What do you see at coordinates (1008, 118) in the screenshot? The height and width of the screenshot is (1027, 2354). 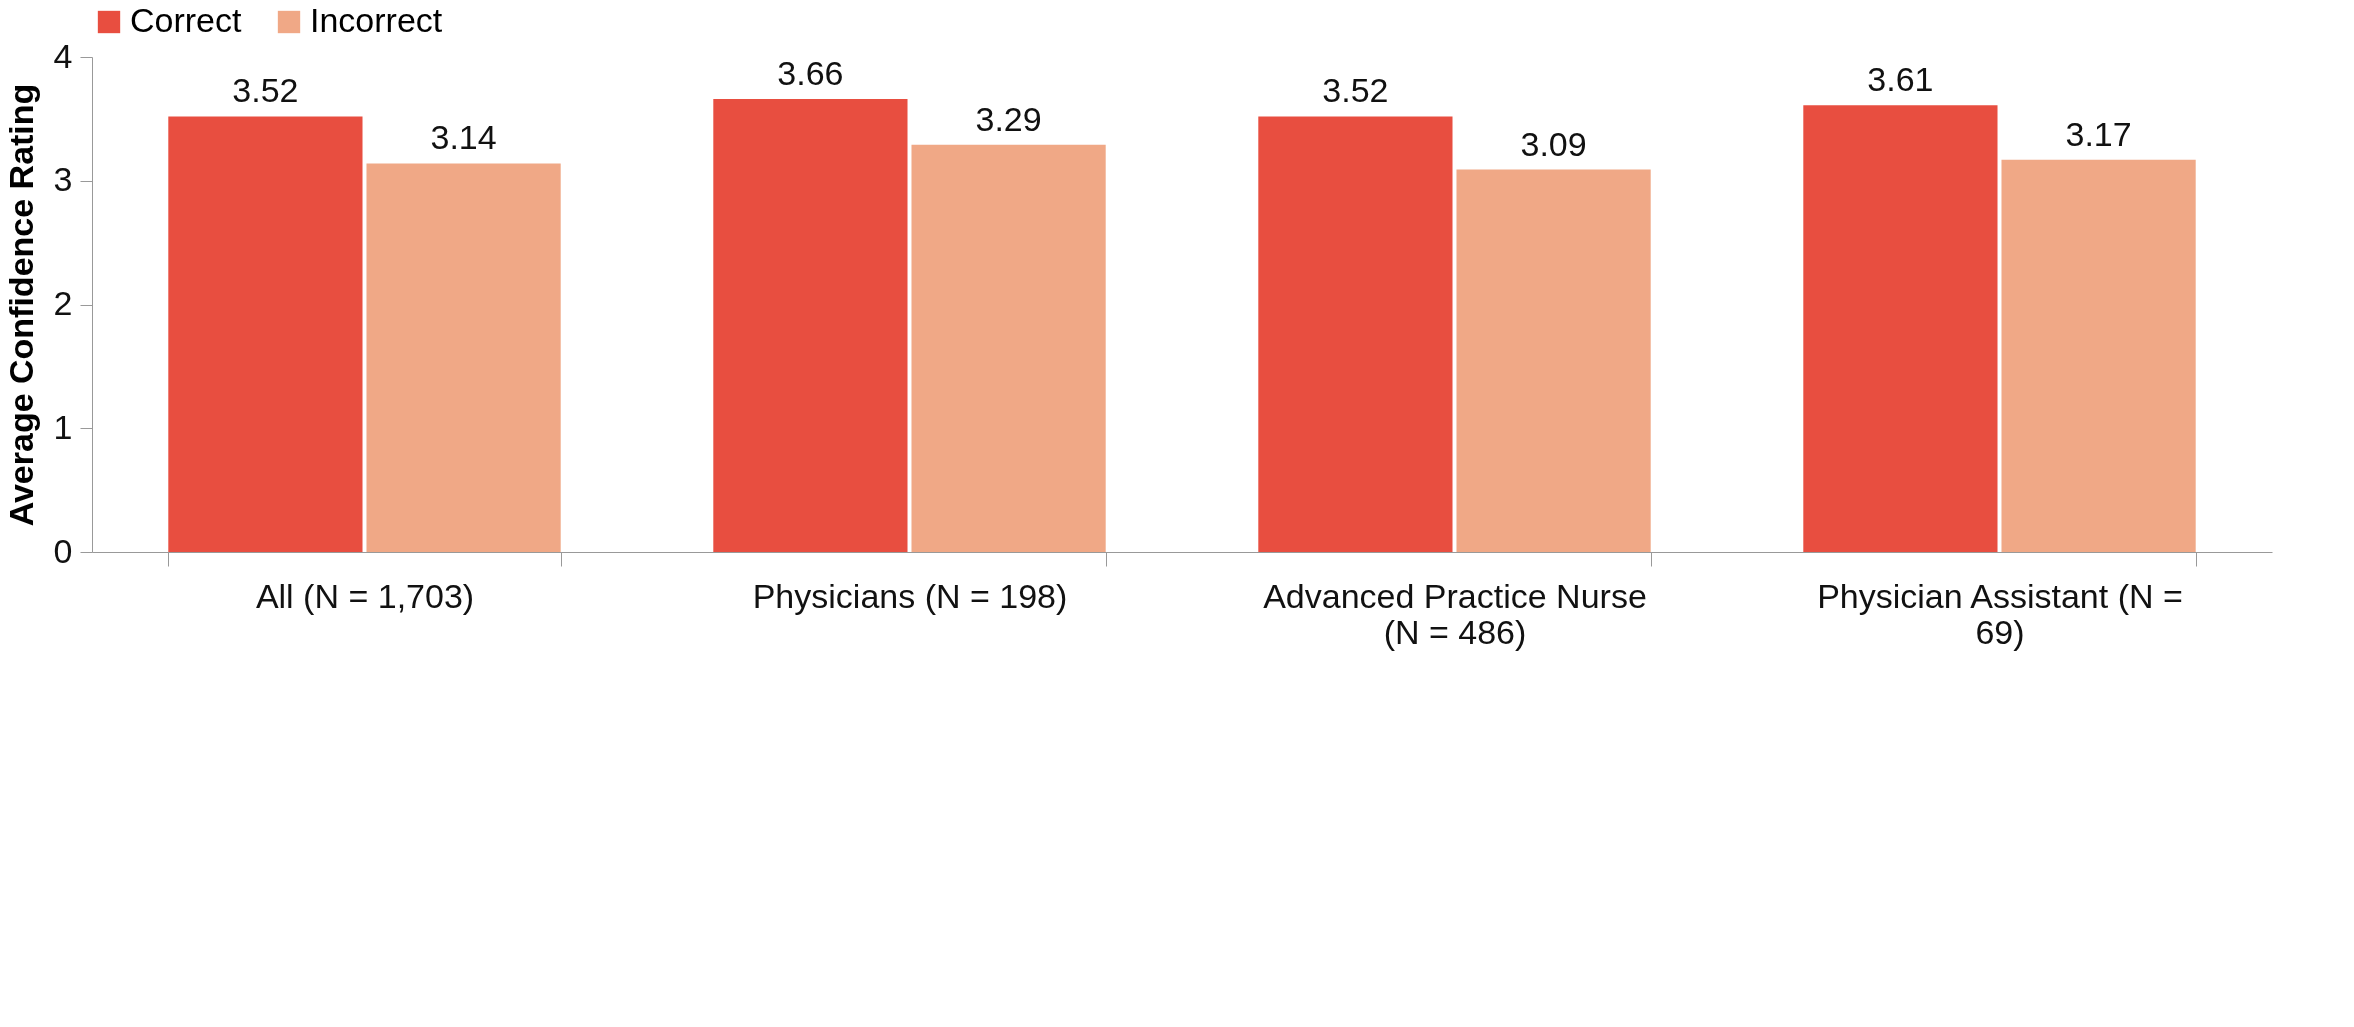 I see `data-label: 3.29` at bounding box center [1008, 118].